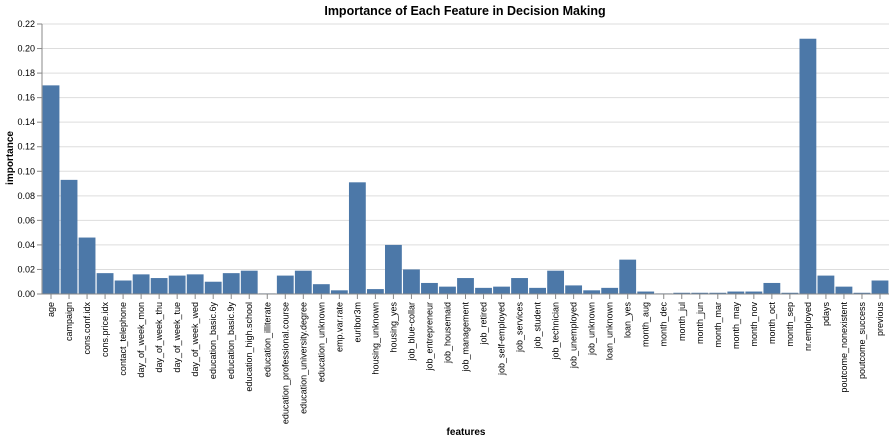  Describe the element at coordinates (26, 196) in the screenshot. I see `y-tick-label: 0.08` at that location.